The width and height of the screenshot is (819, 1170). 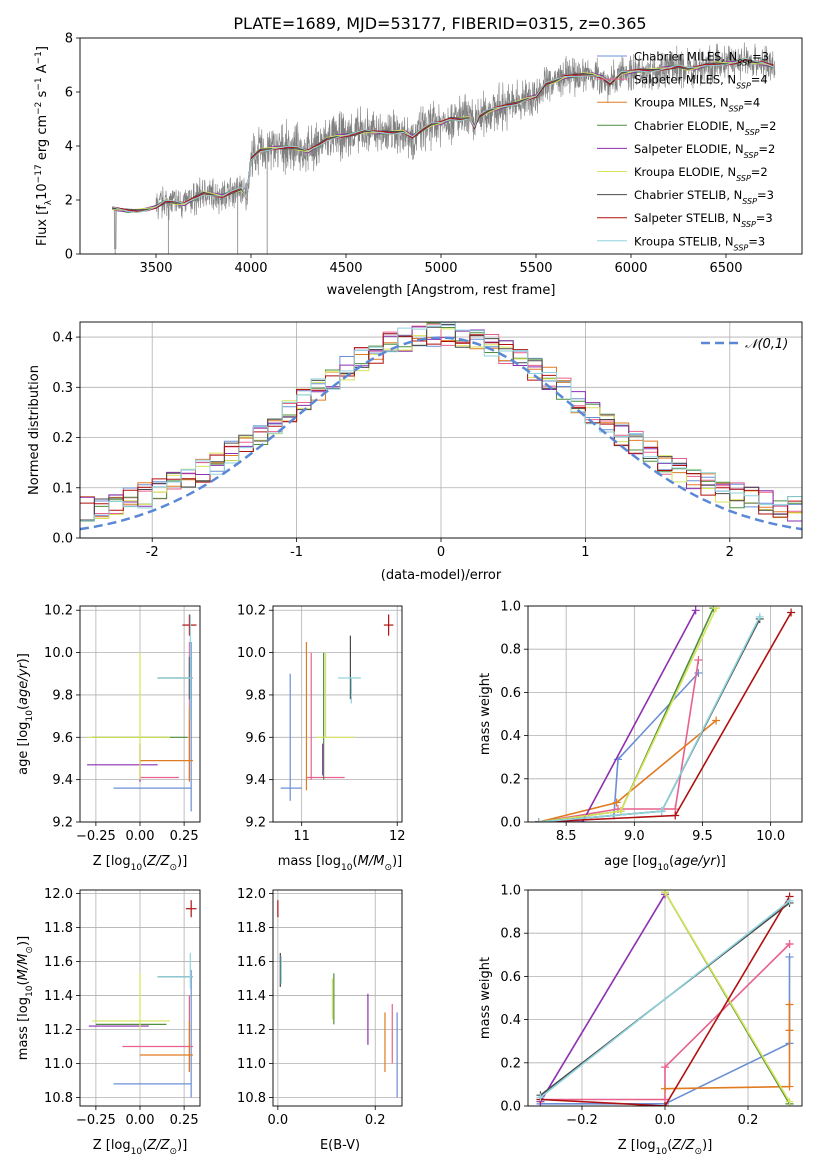 What do you see at coordinates (510, 891) in the screenshot?
I see `y-tick-label: 1.0` at bounding box center [510, 891].